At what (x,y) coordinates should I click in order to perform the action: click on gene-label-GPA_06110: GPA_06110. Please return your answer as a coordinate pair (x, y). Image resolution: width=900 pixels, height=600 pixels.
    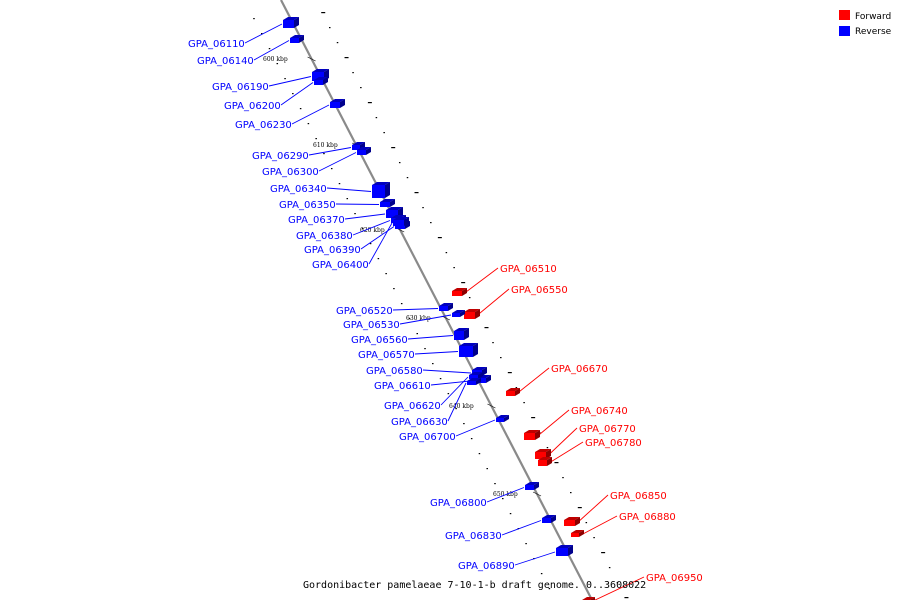
    Looking at the image, I should click on (216, 44).